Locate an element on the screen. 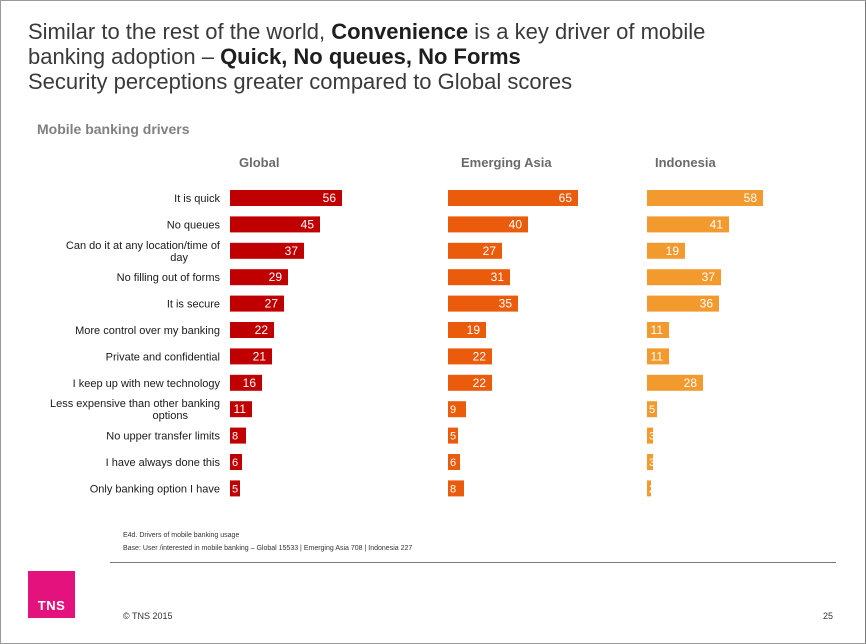  value-label: 56 is located at coordinates (330, 198).